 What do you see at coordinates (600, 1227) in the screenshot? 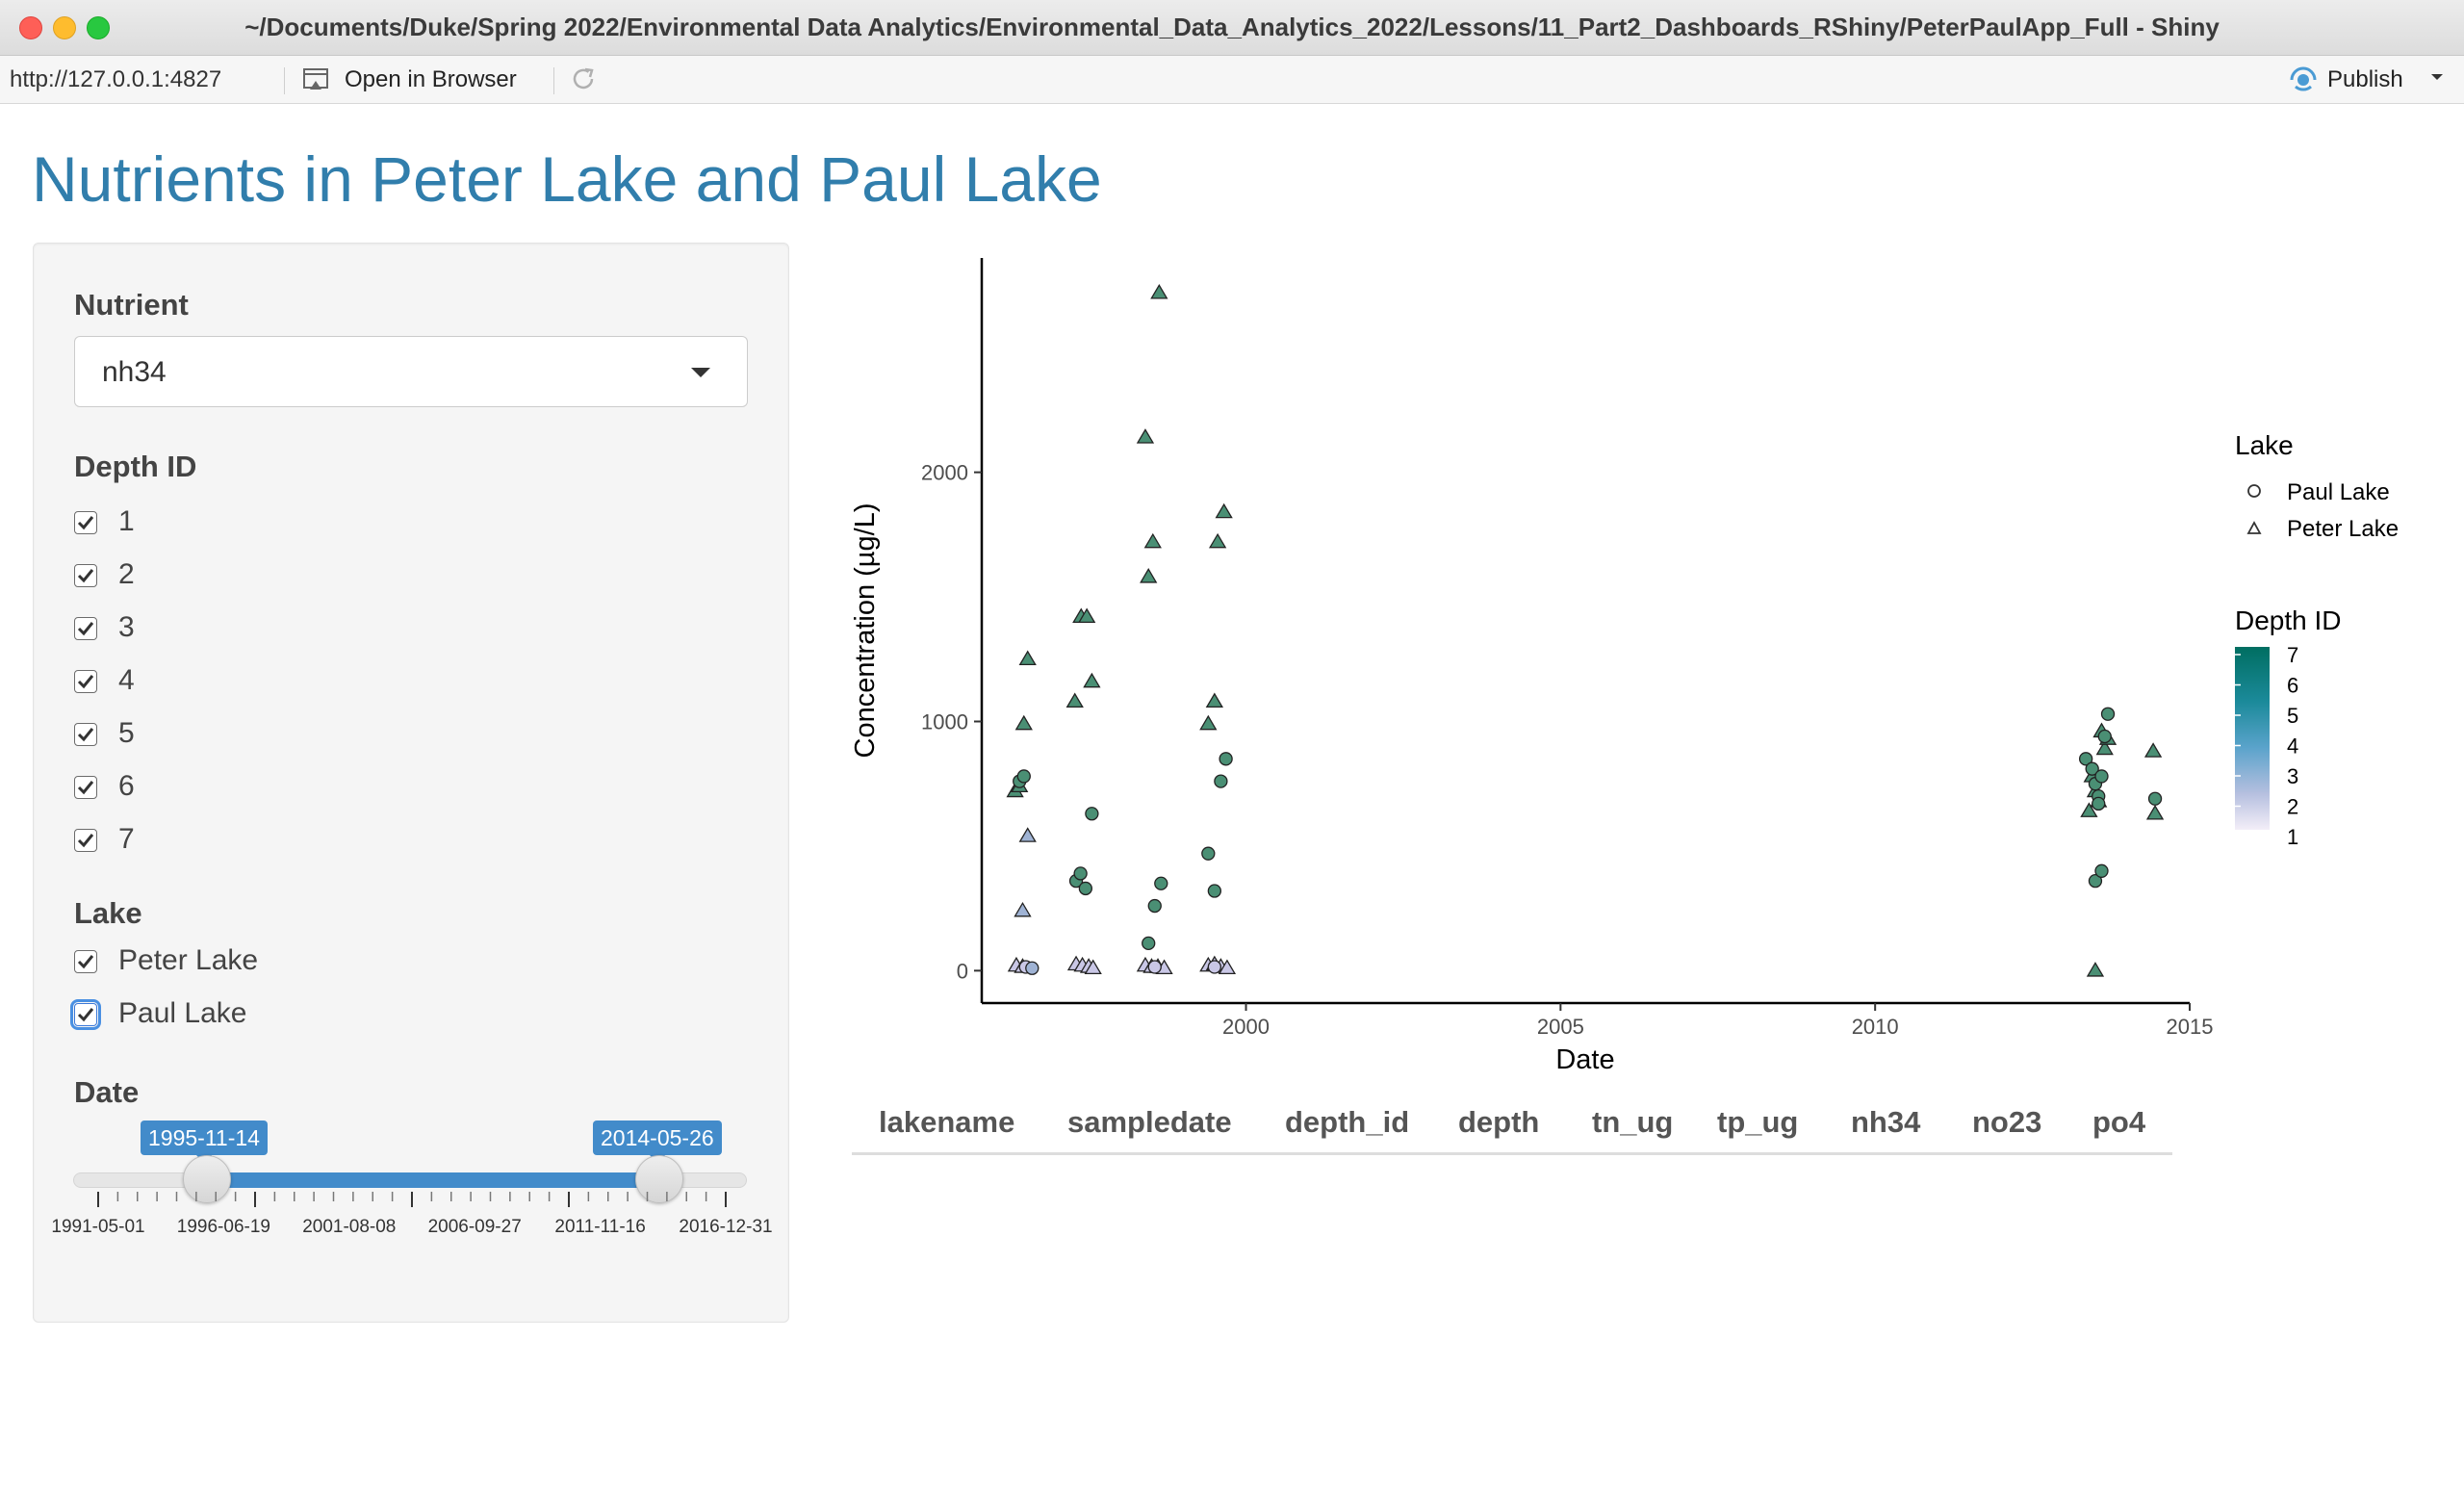
I see `slider-tick-label: 2011-11-16` at bounding box center [600, 1227].